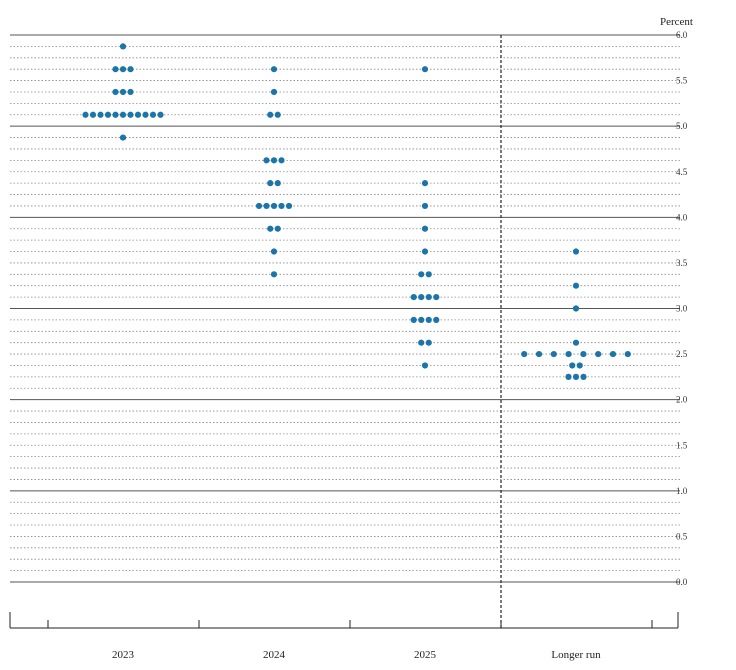 Image resolution: width=736 pixels, height=670 pixels. I want to click on y-axis-tick-labels: 0.0 0.5 1.0 1.5 2.0 2.5 3.0 3.5 4.0 4.5 5.0 5.5 6.0, so click(682, 308).